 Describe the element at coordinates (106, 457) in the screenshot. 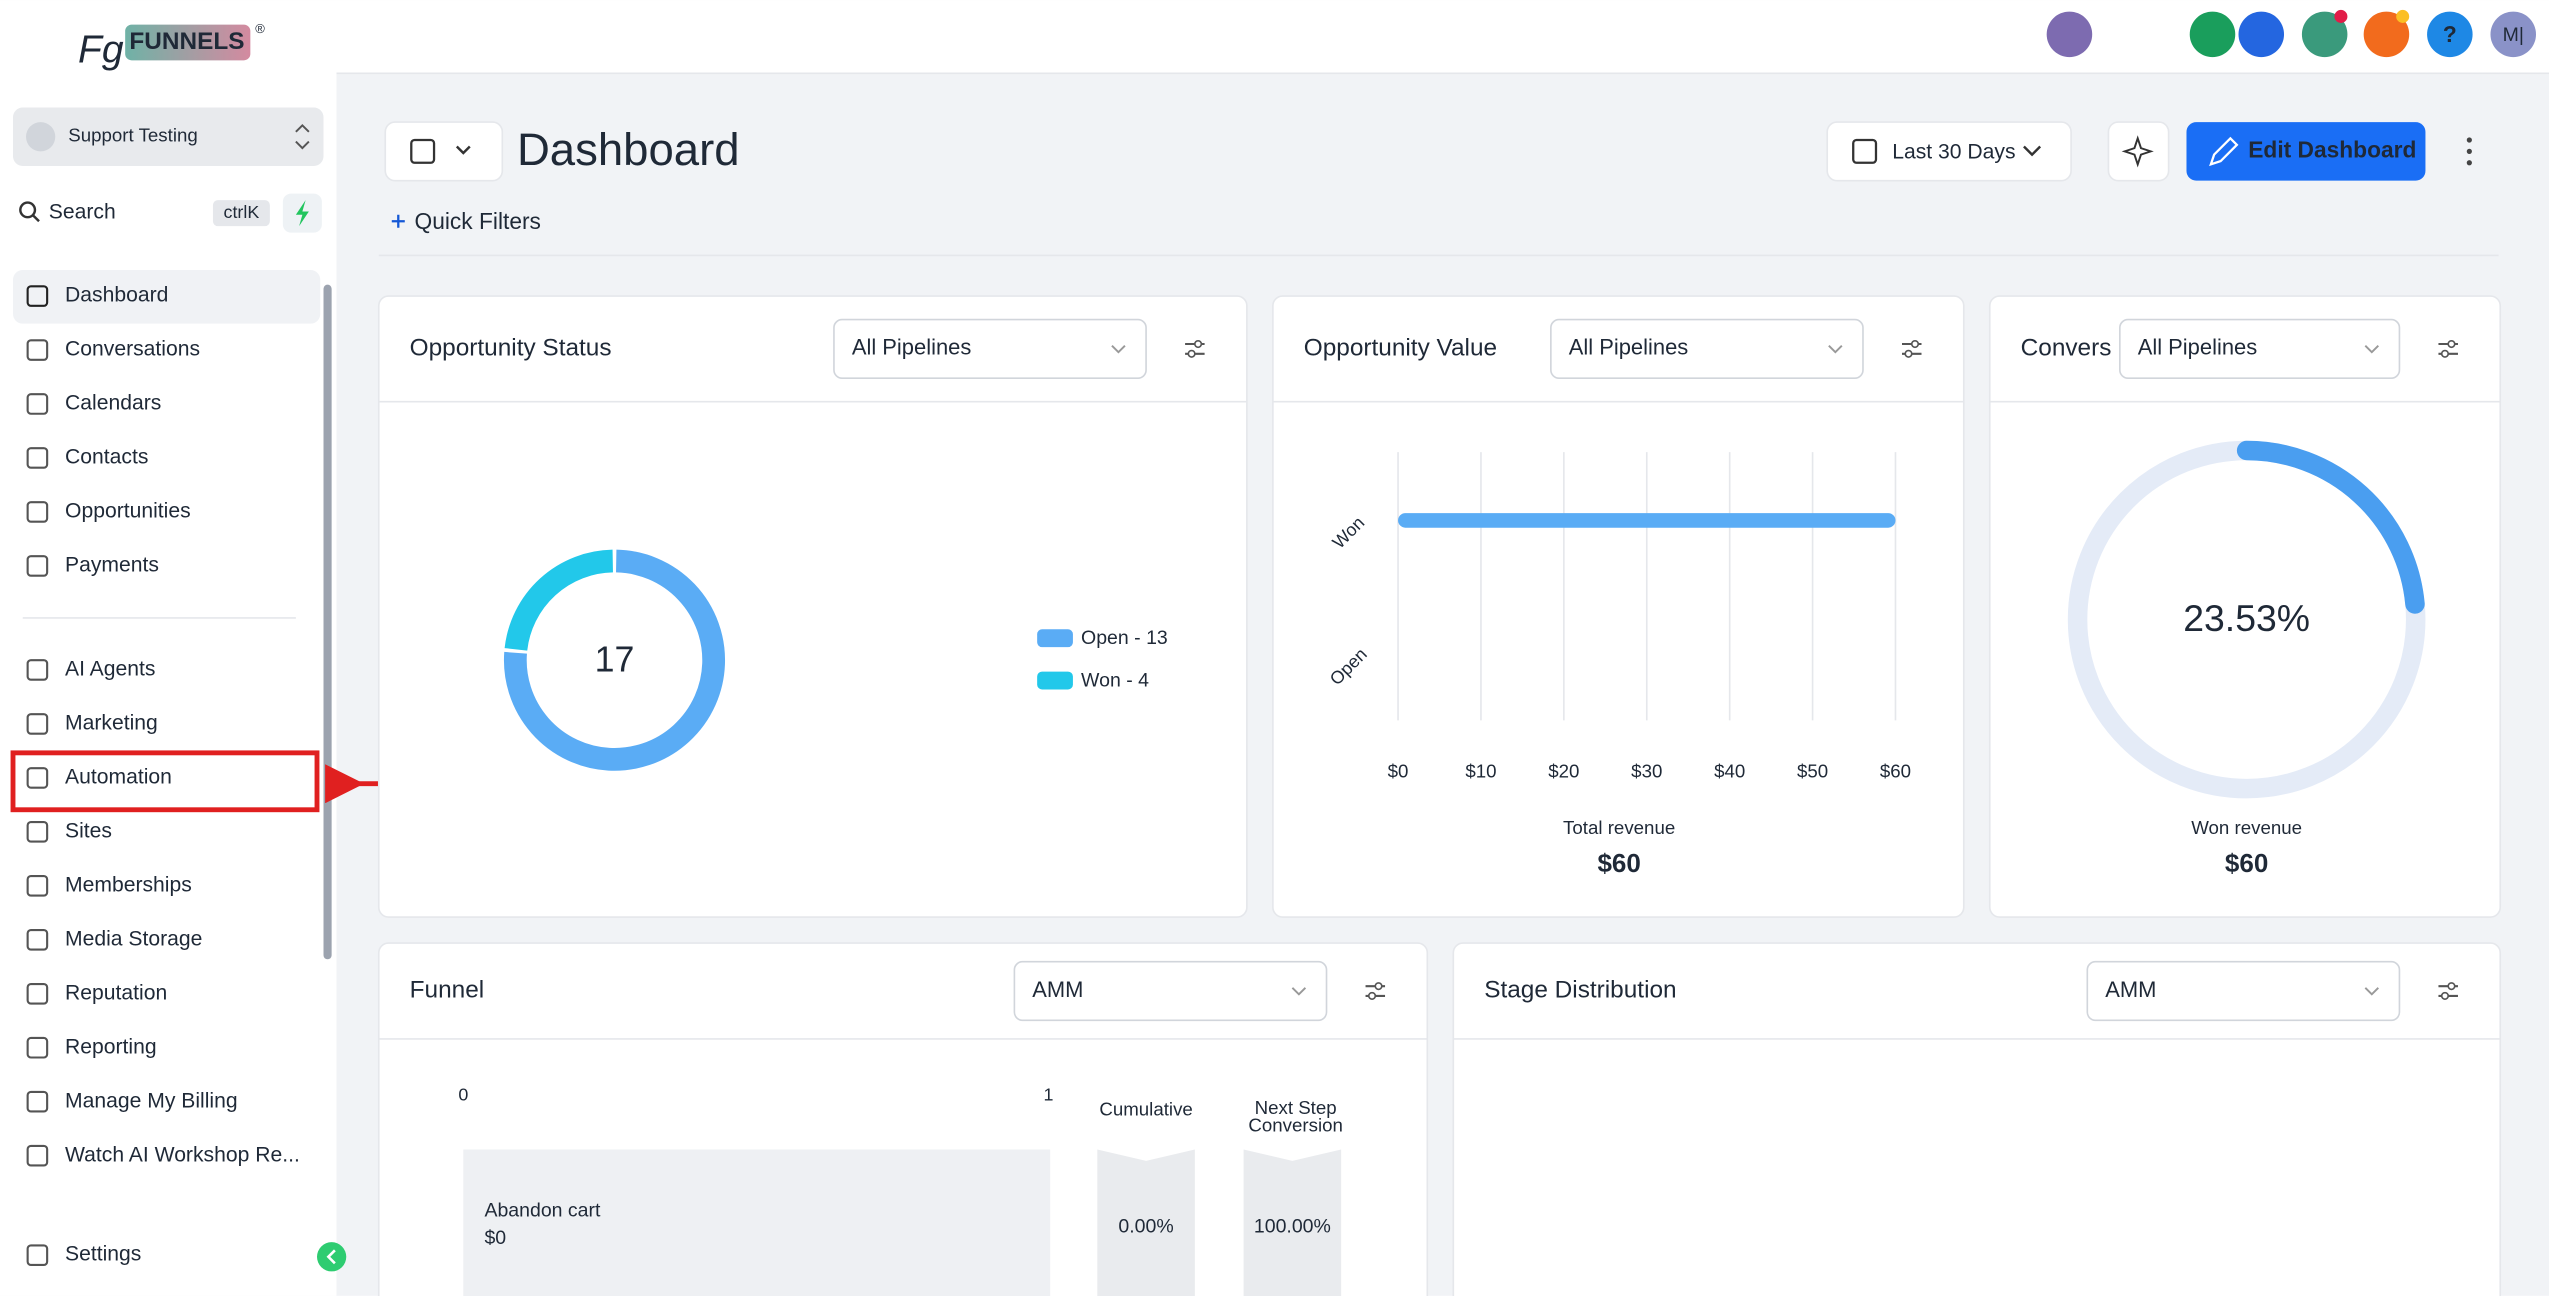

I see `nav-item: Contacts` at that location.